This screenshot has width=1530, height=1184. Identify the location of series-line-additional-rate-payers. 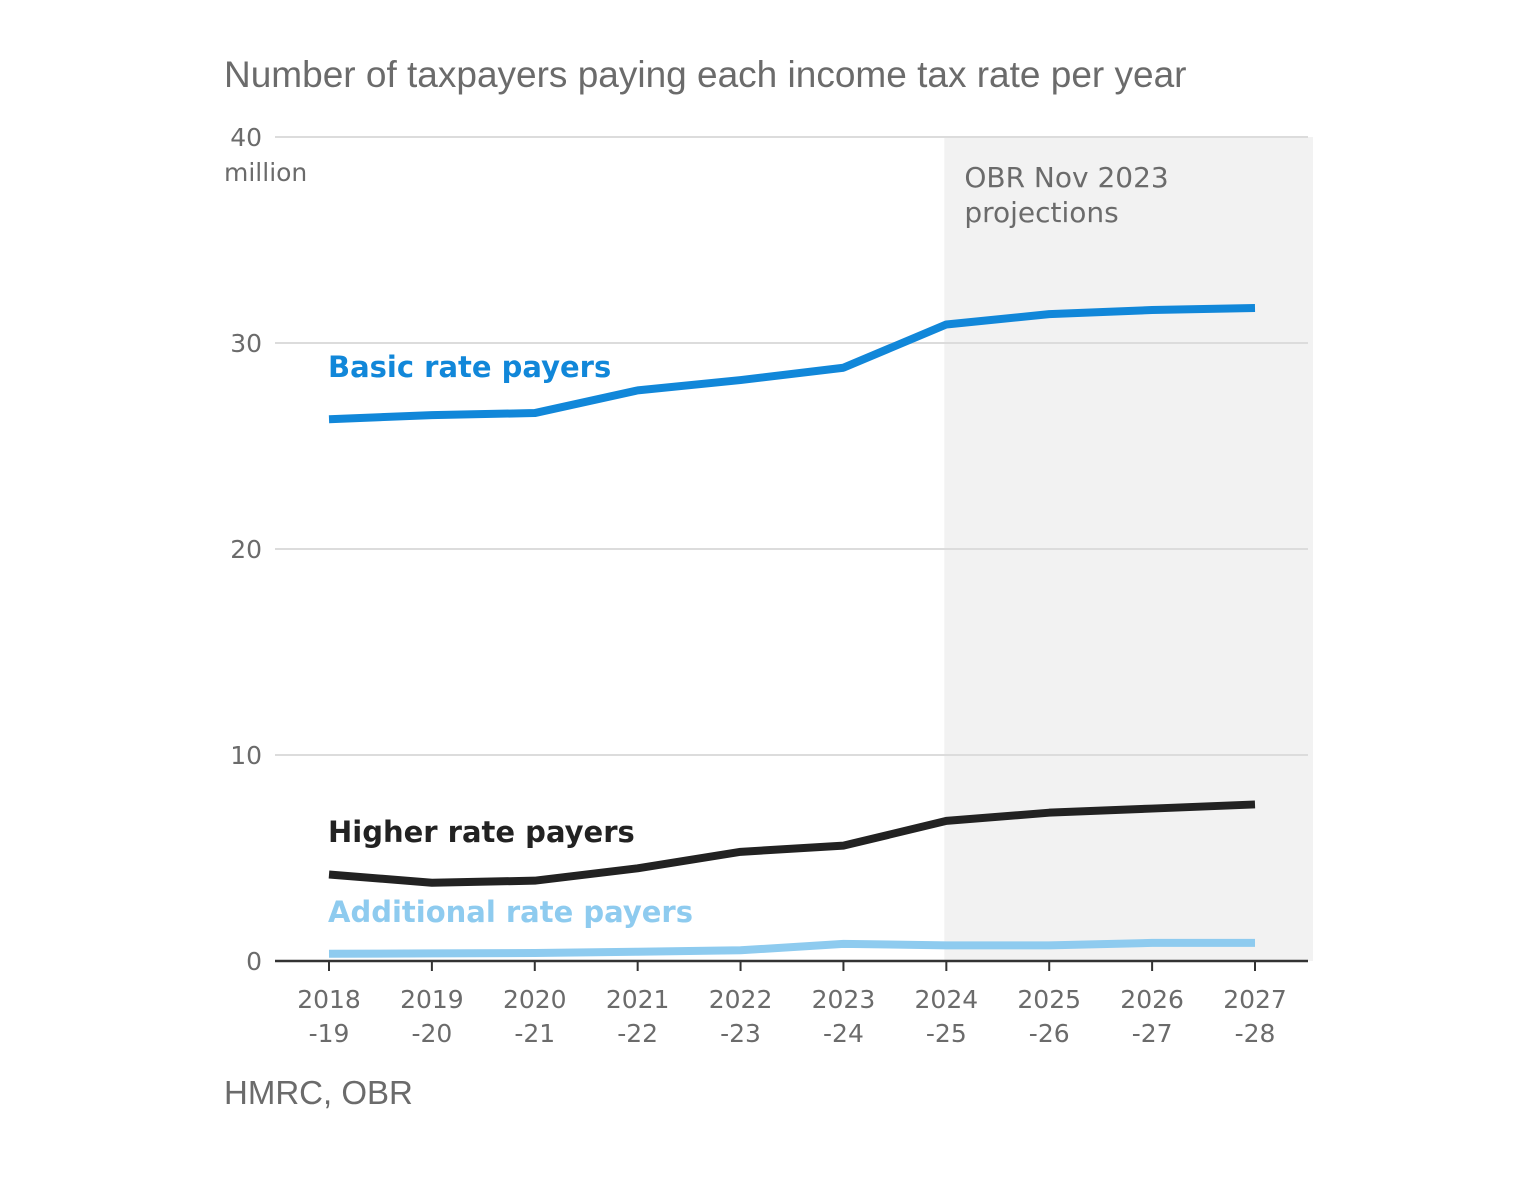
(791, 948).